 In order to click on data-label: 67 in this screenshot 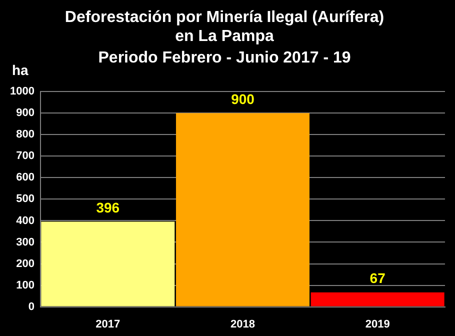, I will do `click(378, 278)`.